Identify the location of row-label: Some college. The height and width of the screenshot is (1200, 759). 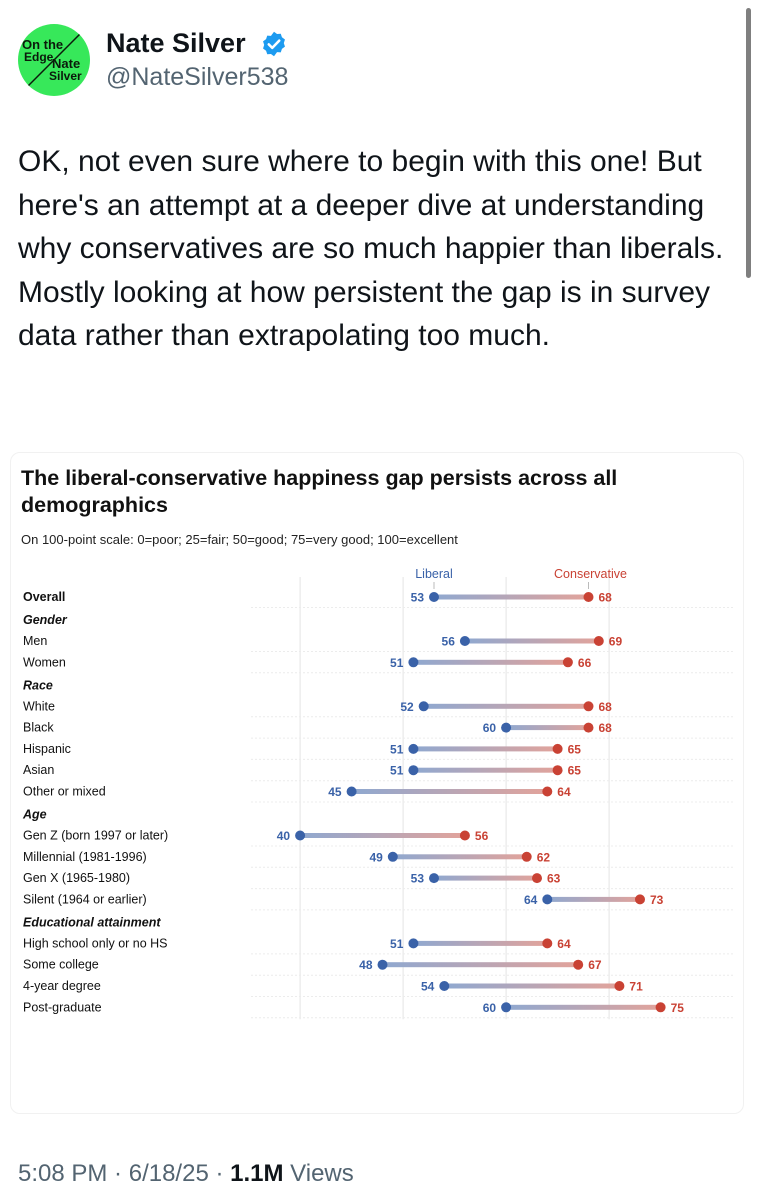
(61, 965).